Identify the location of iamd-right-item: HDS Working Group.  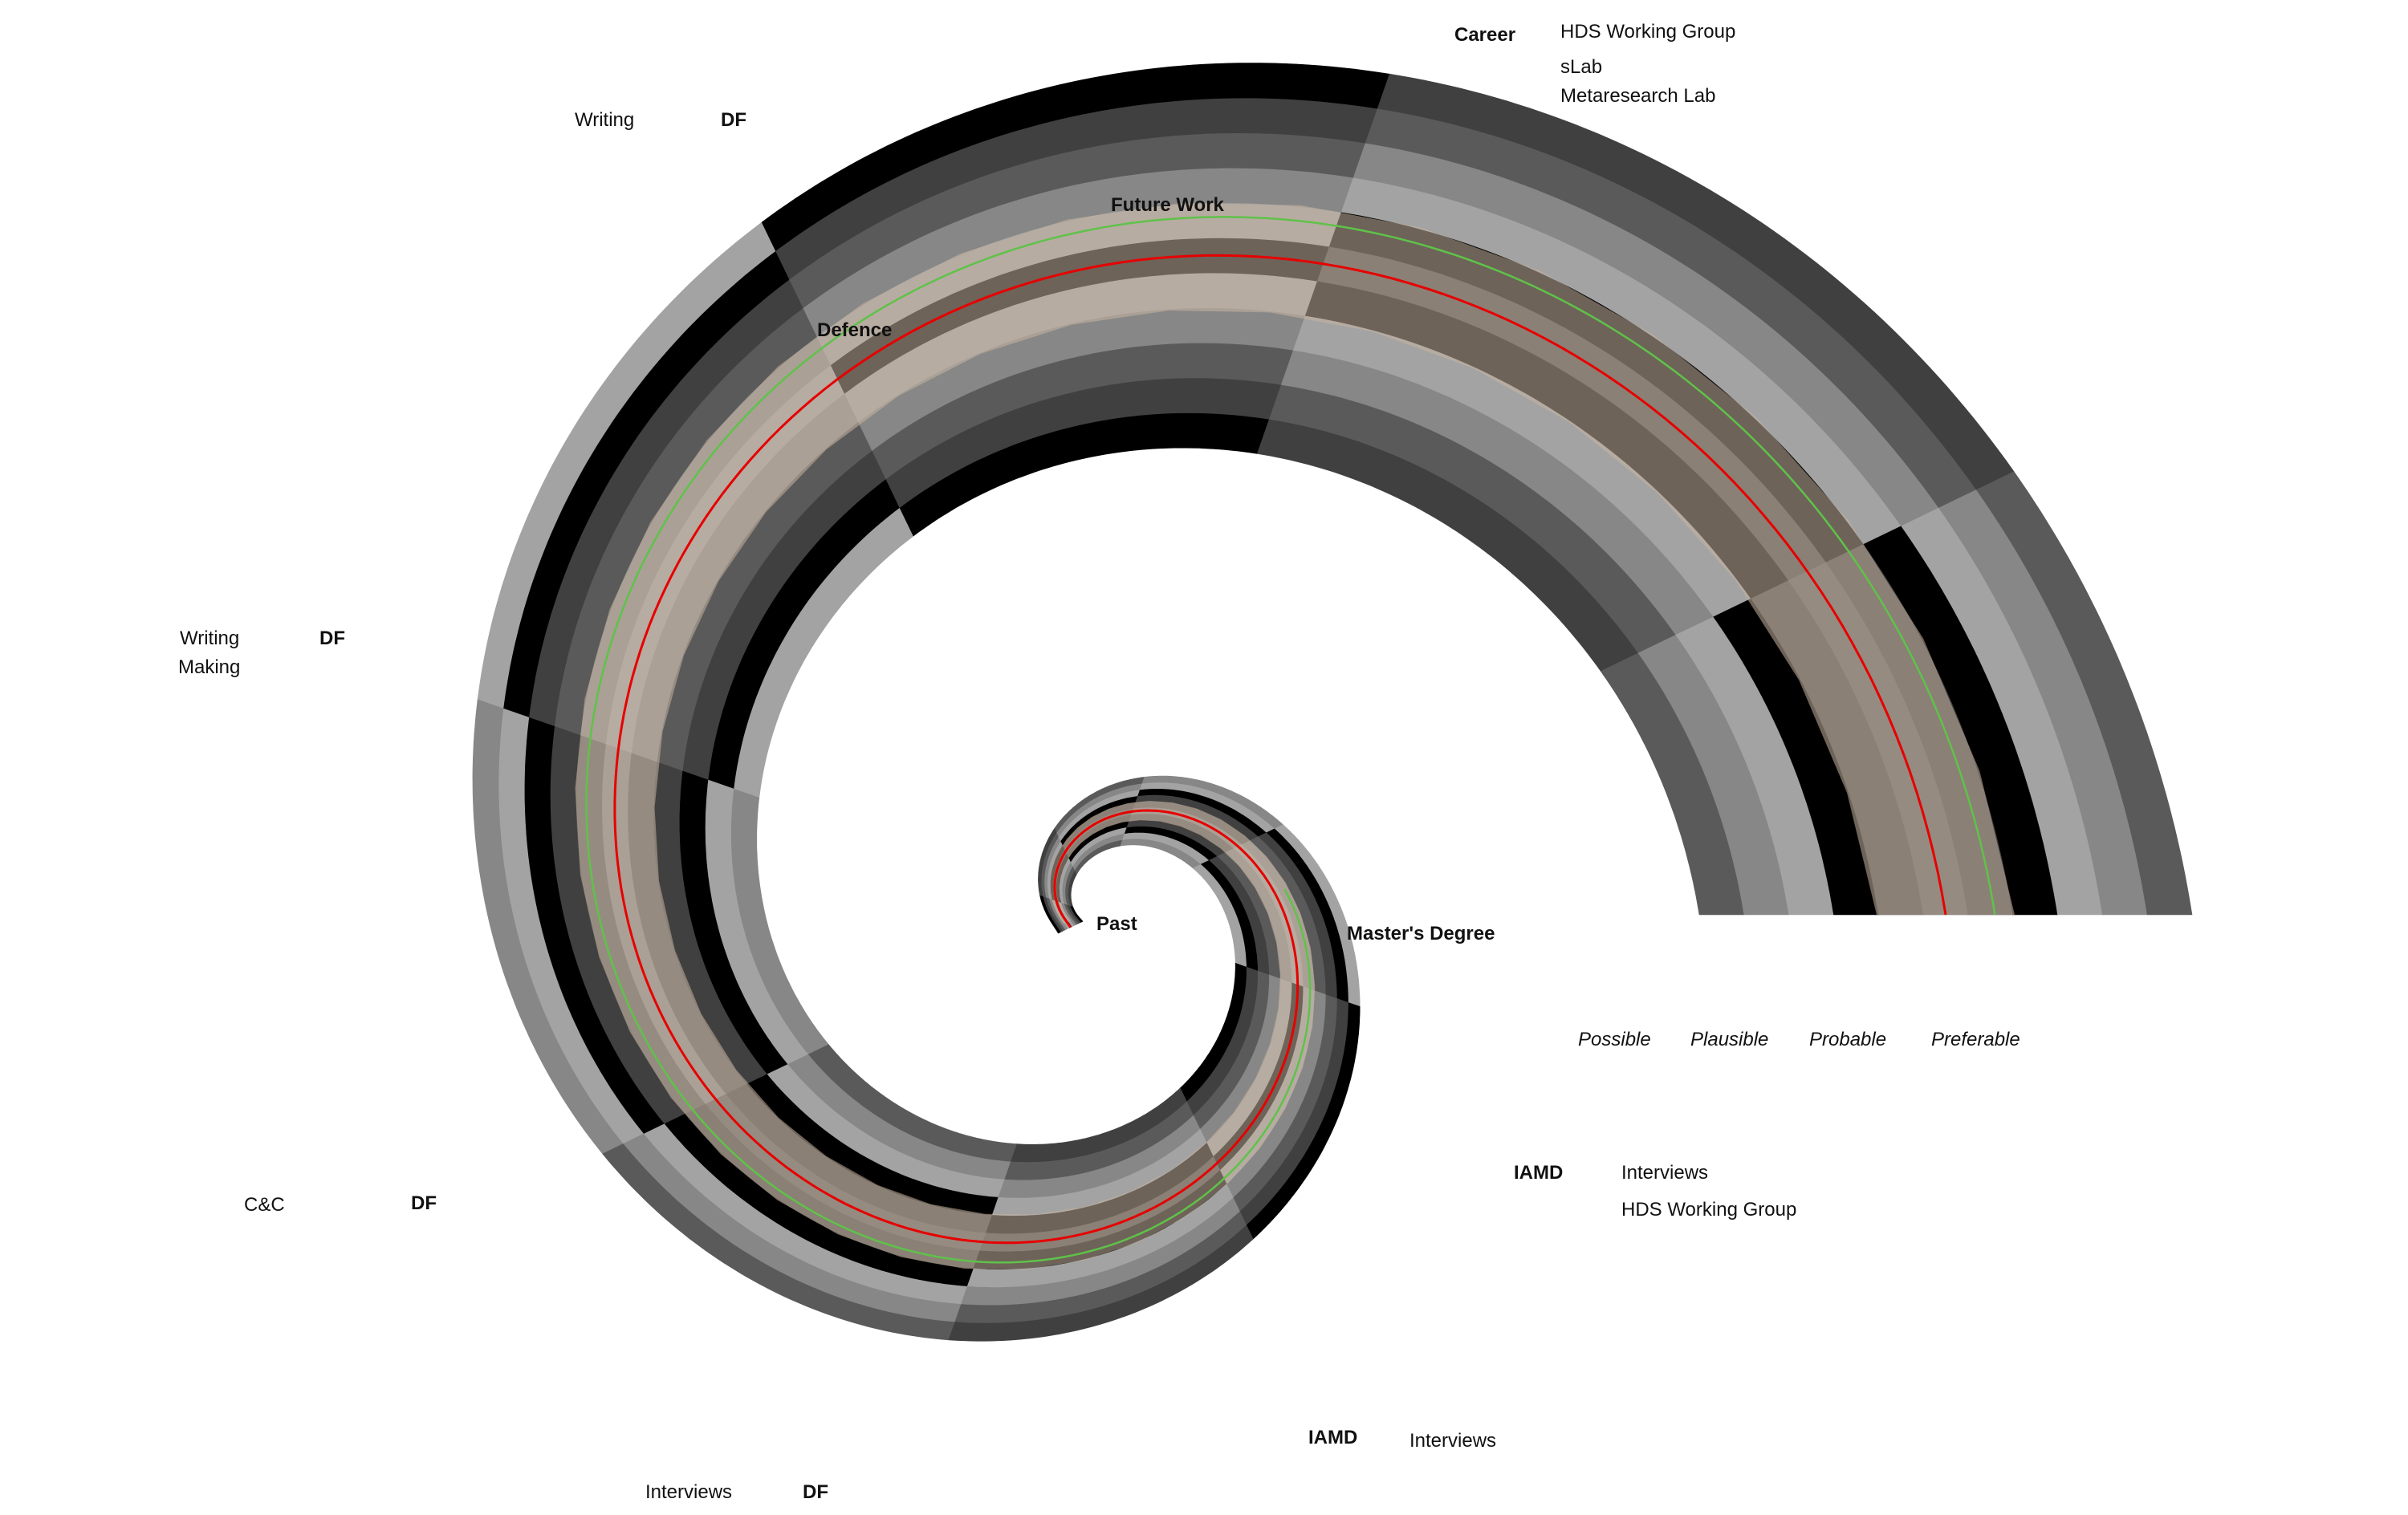
(1709, 1210).